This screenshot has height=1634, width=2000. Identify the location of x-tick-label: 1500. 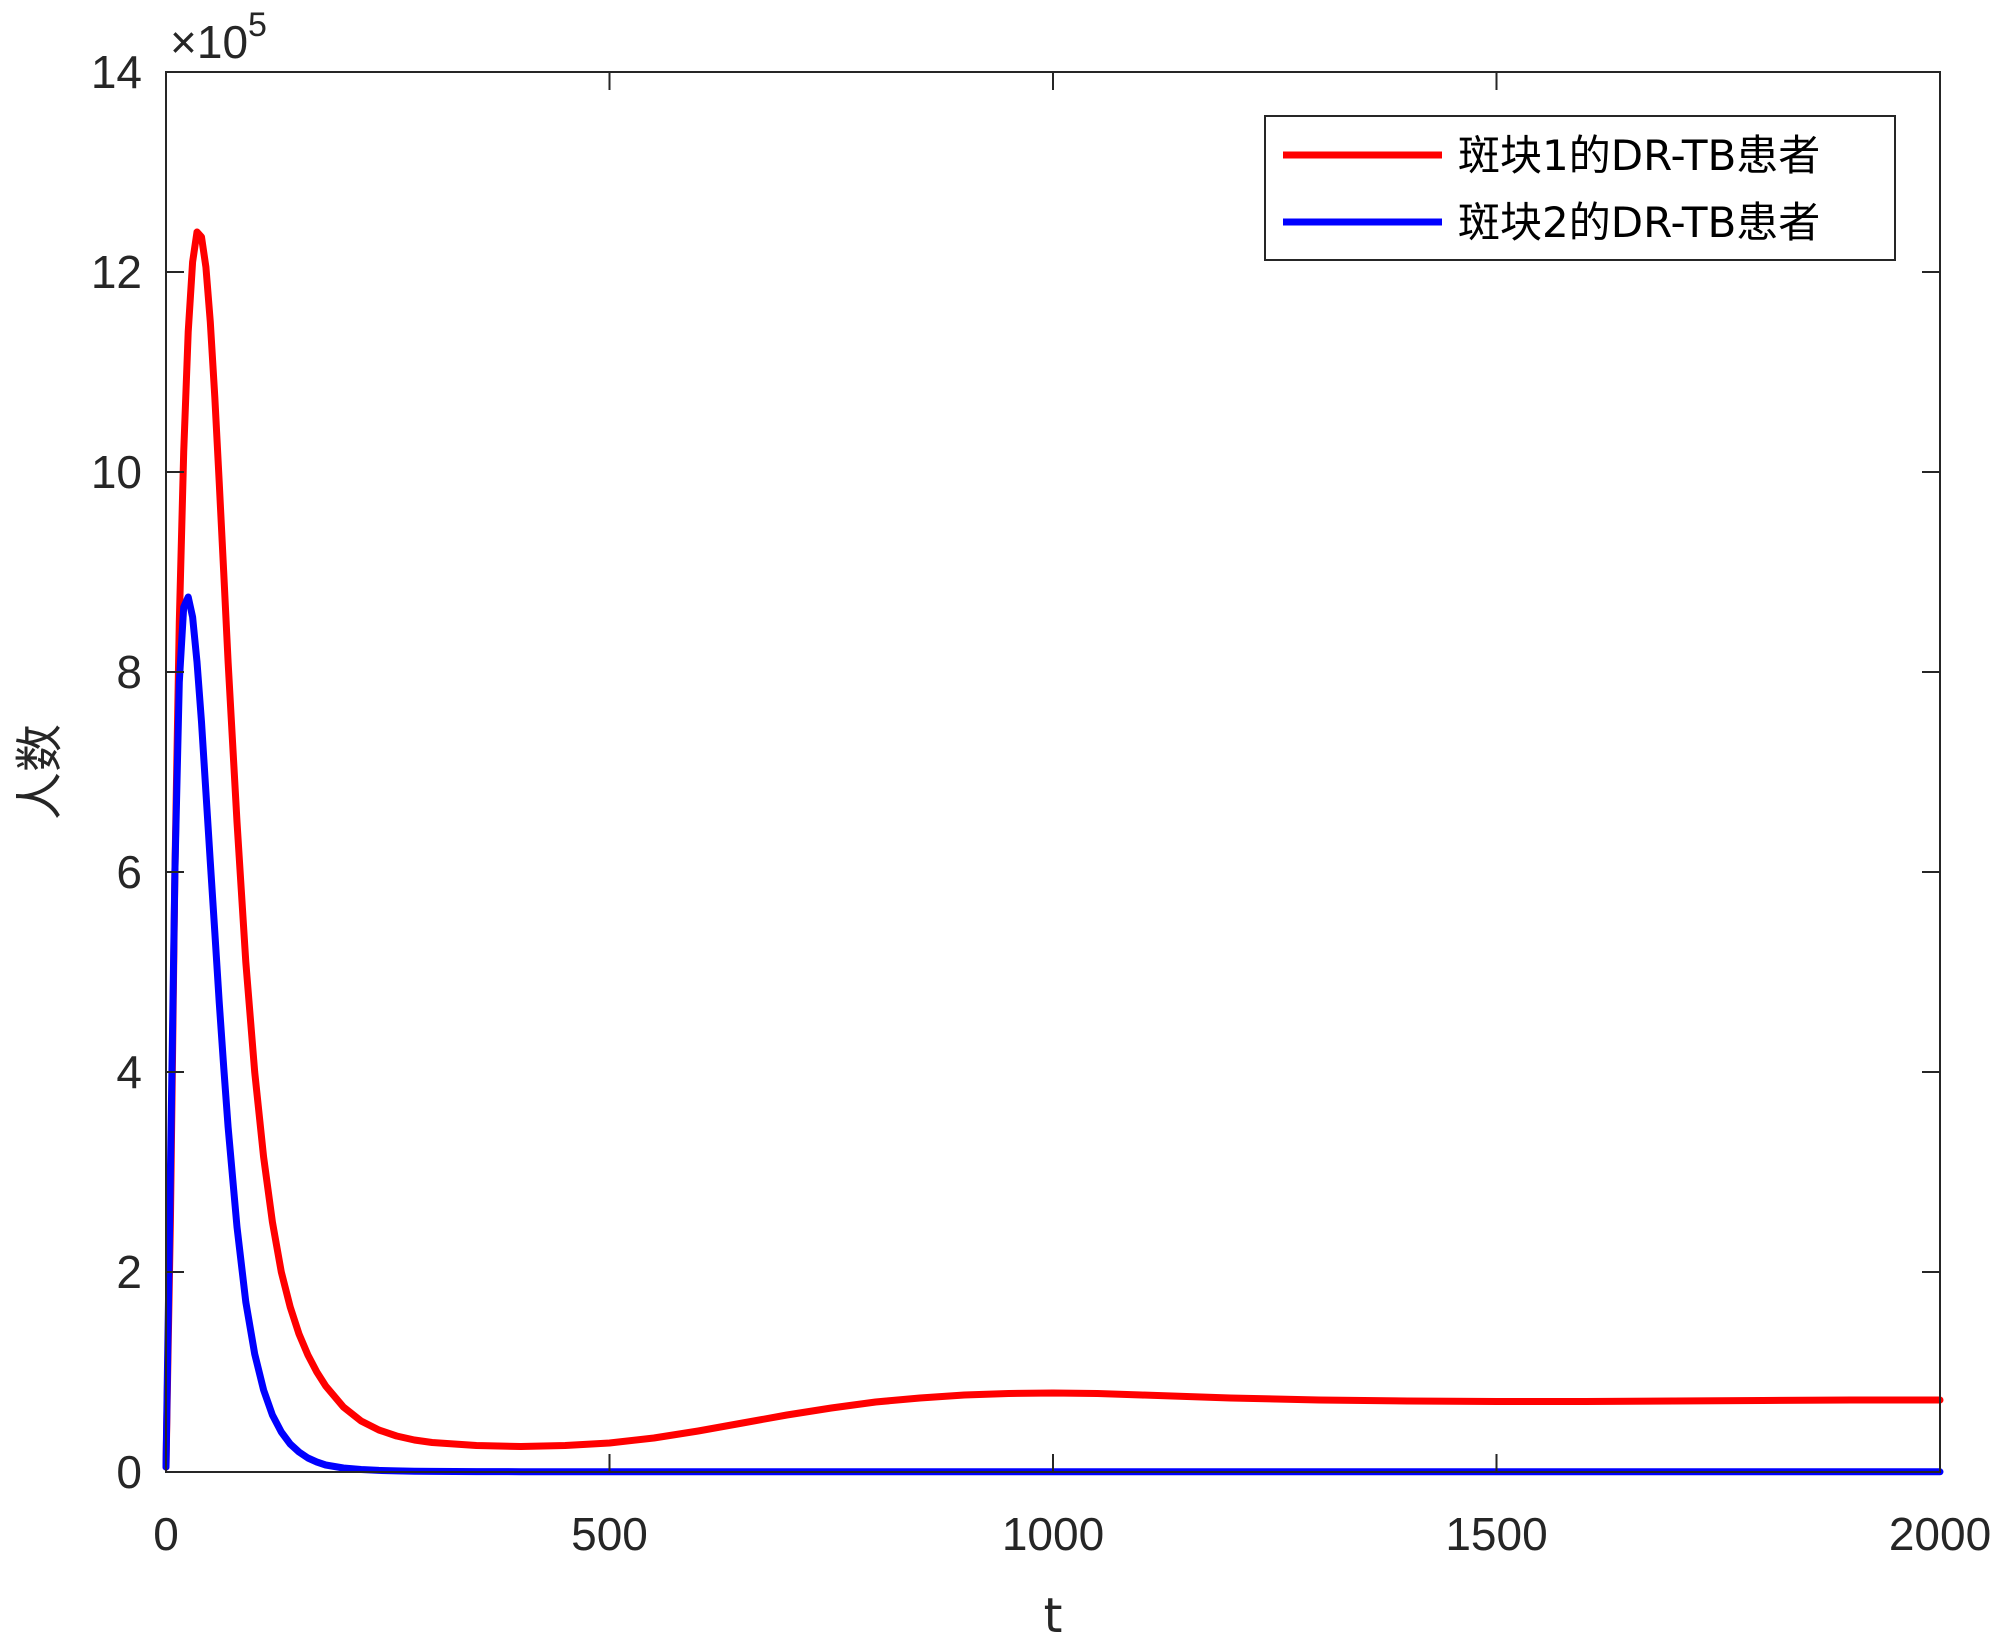
(1496, 1534).